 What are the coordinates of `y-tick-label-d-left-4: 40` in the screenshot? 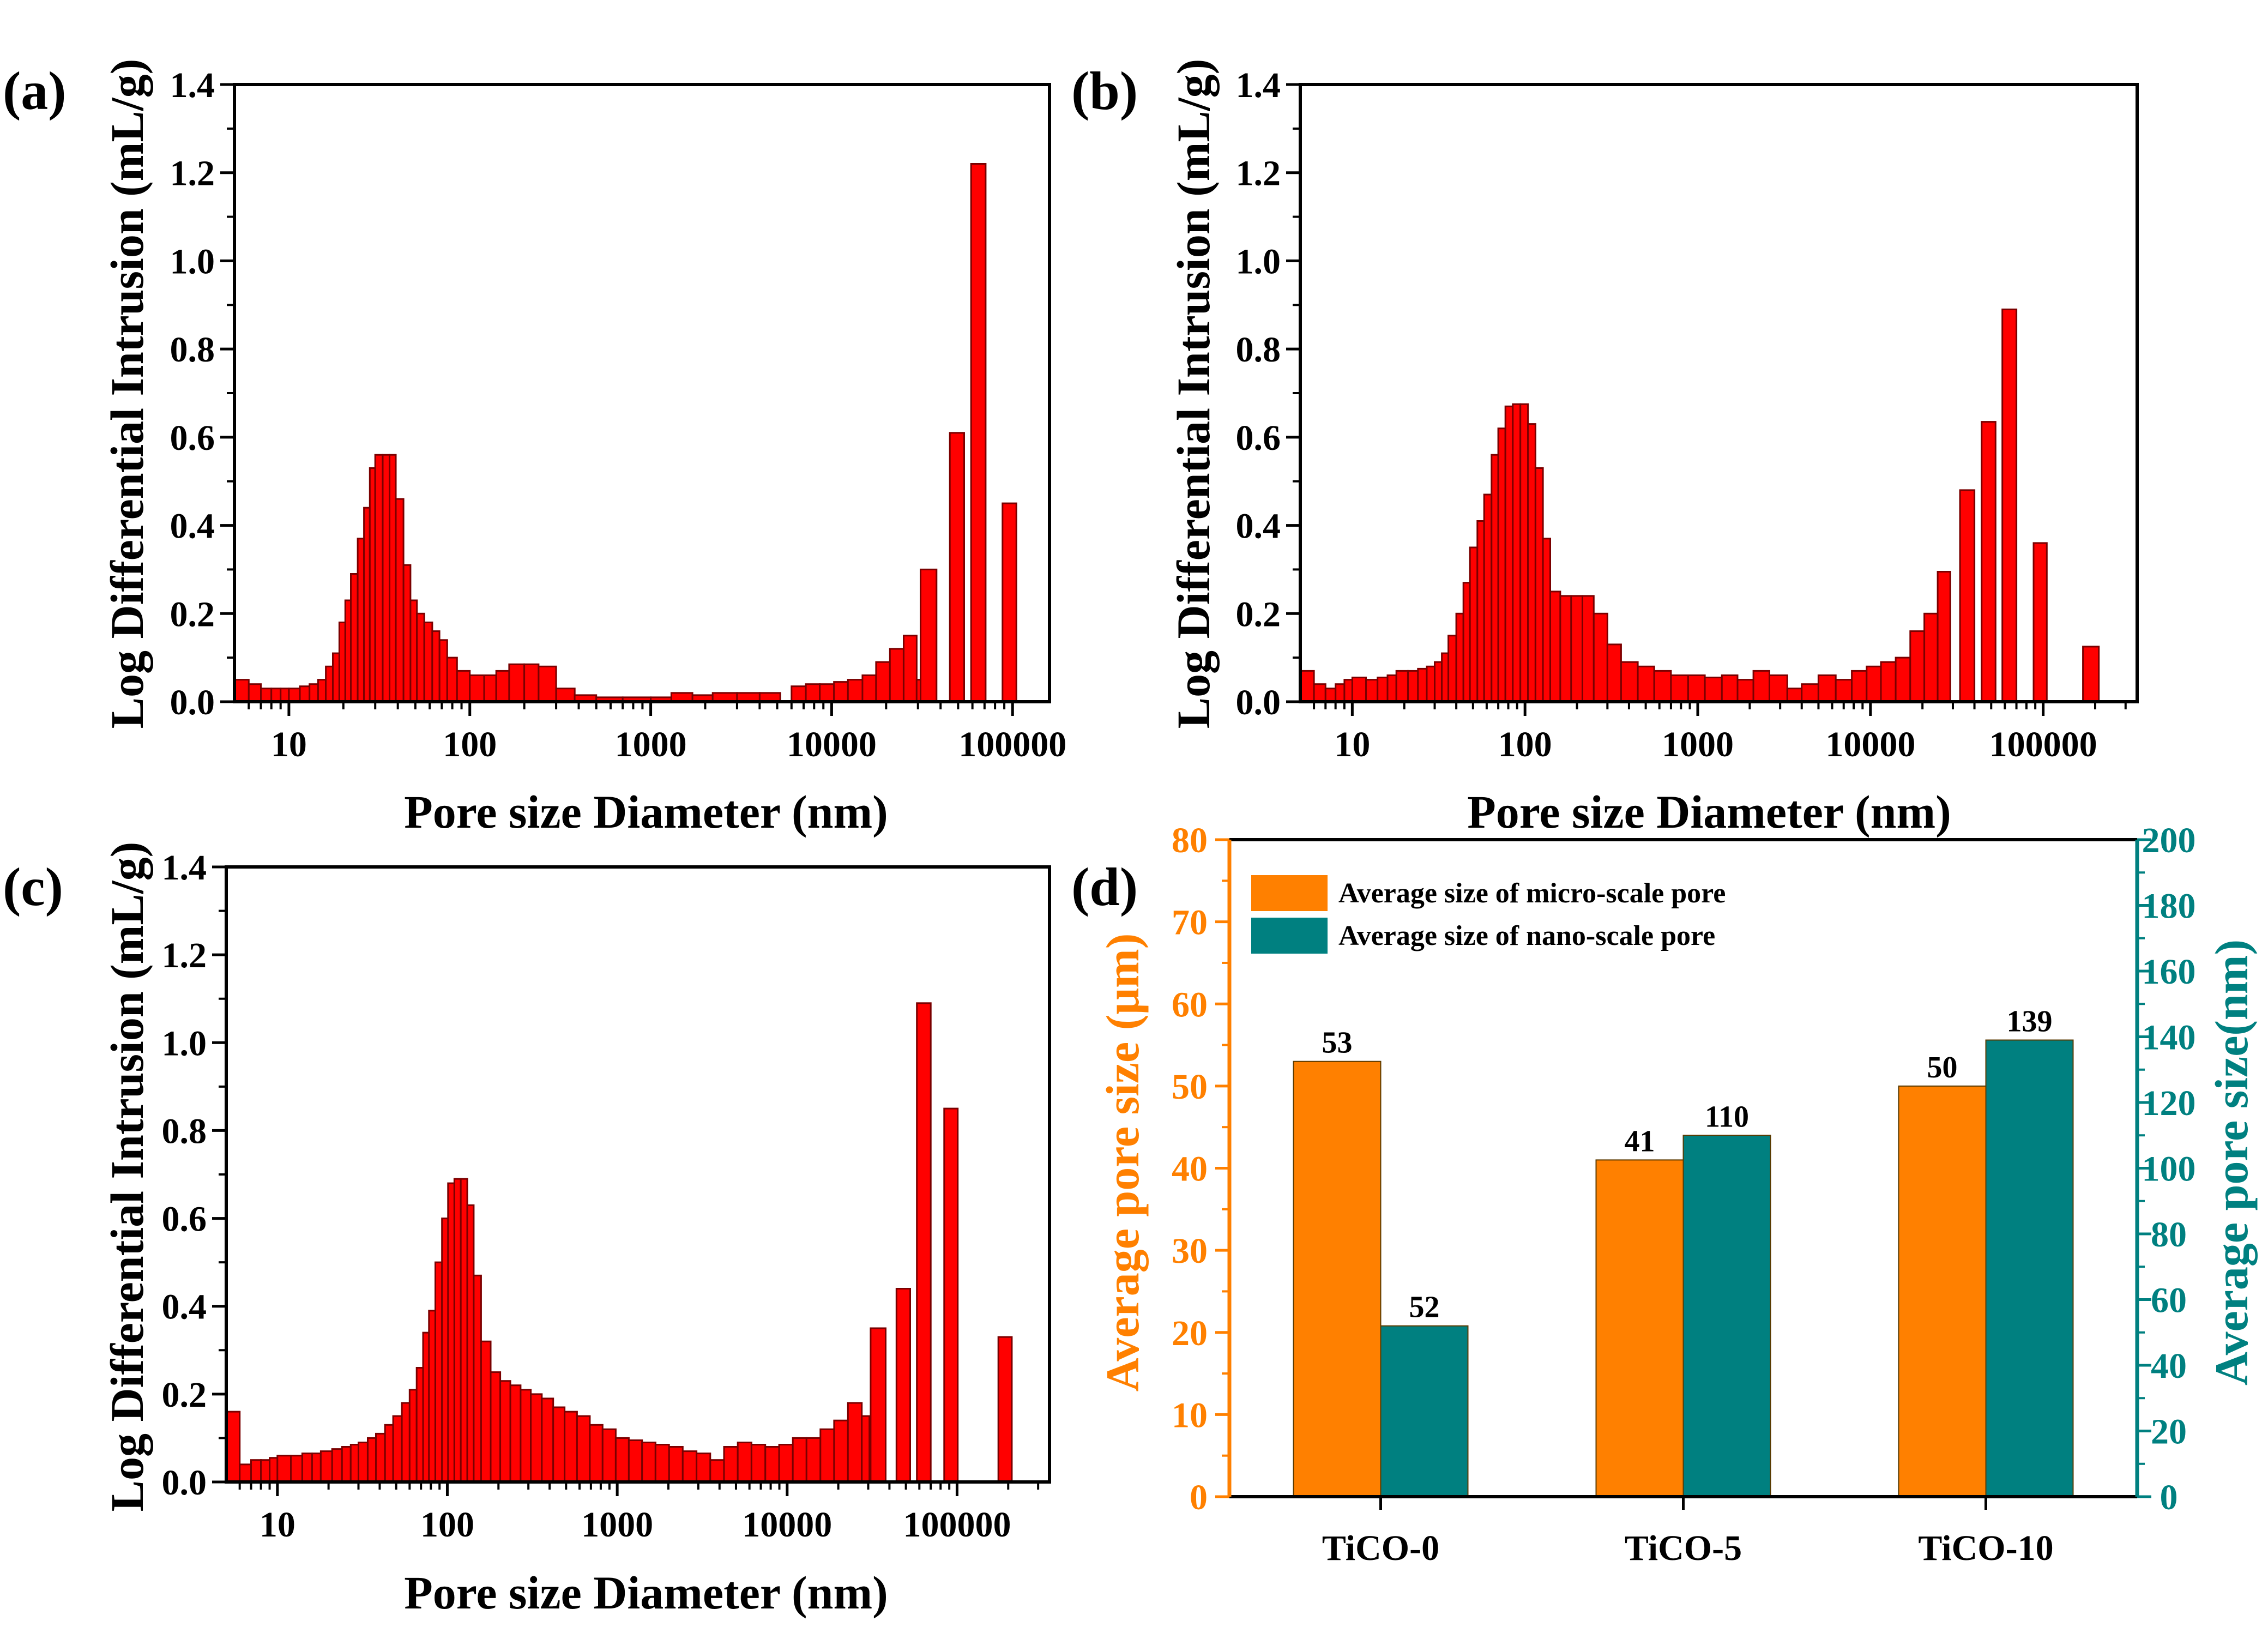 It's located at (1190, 1169).